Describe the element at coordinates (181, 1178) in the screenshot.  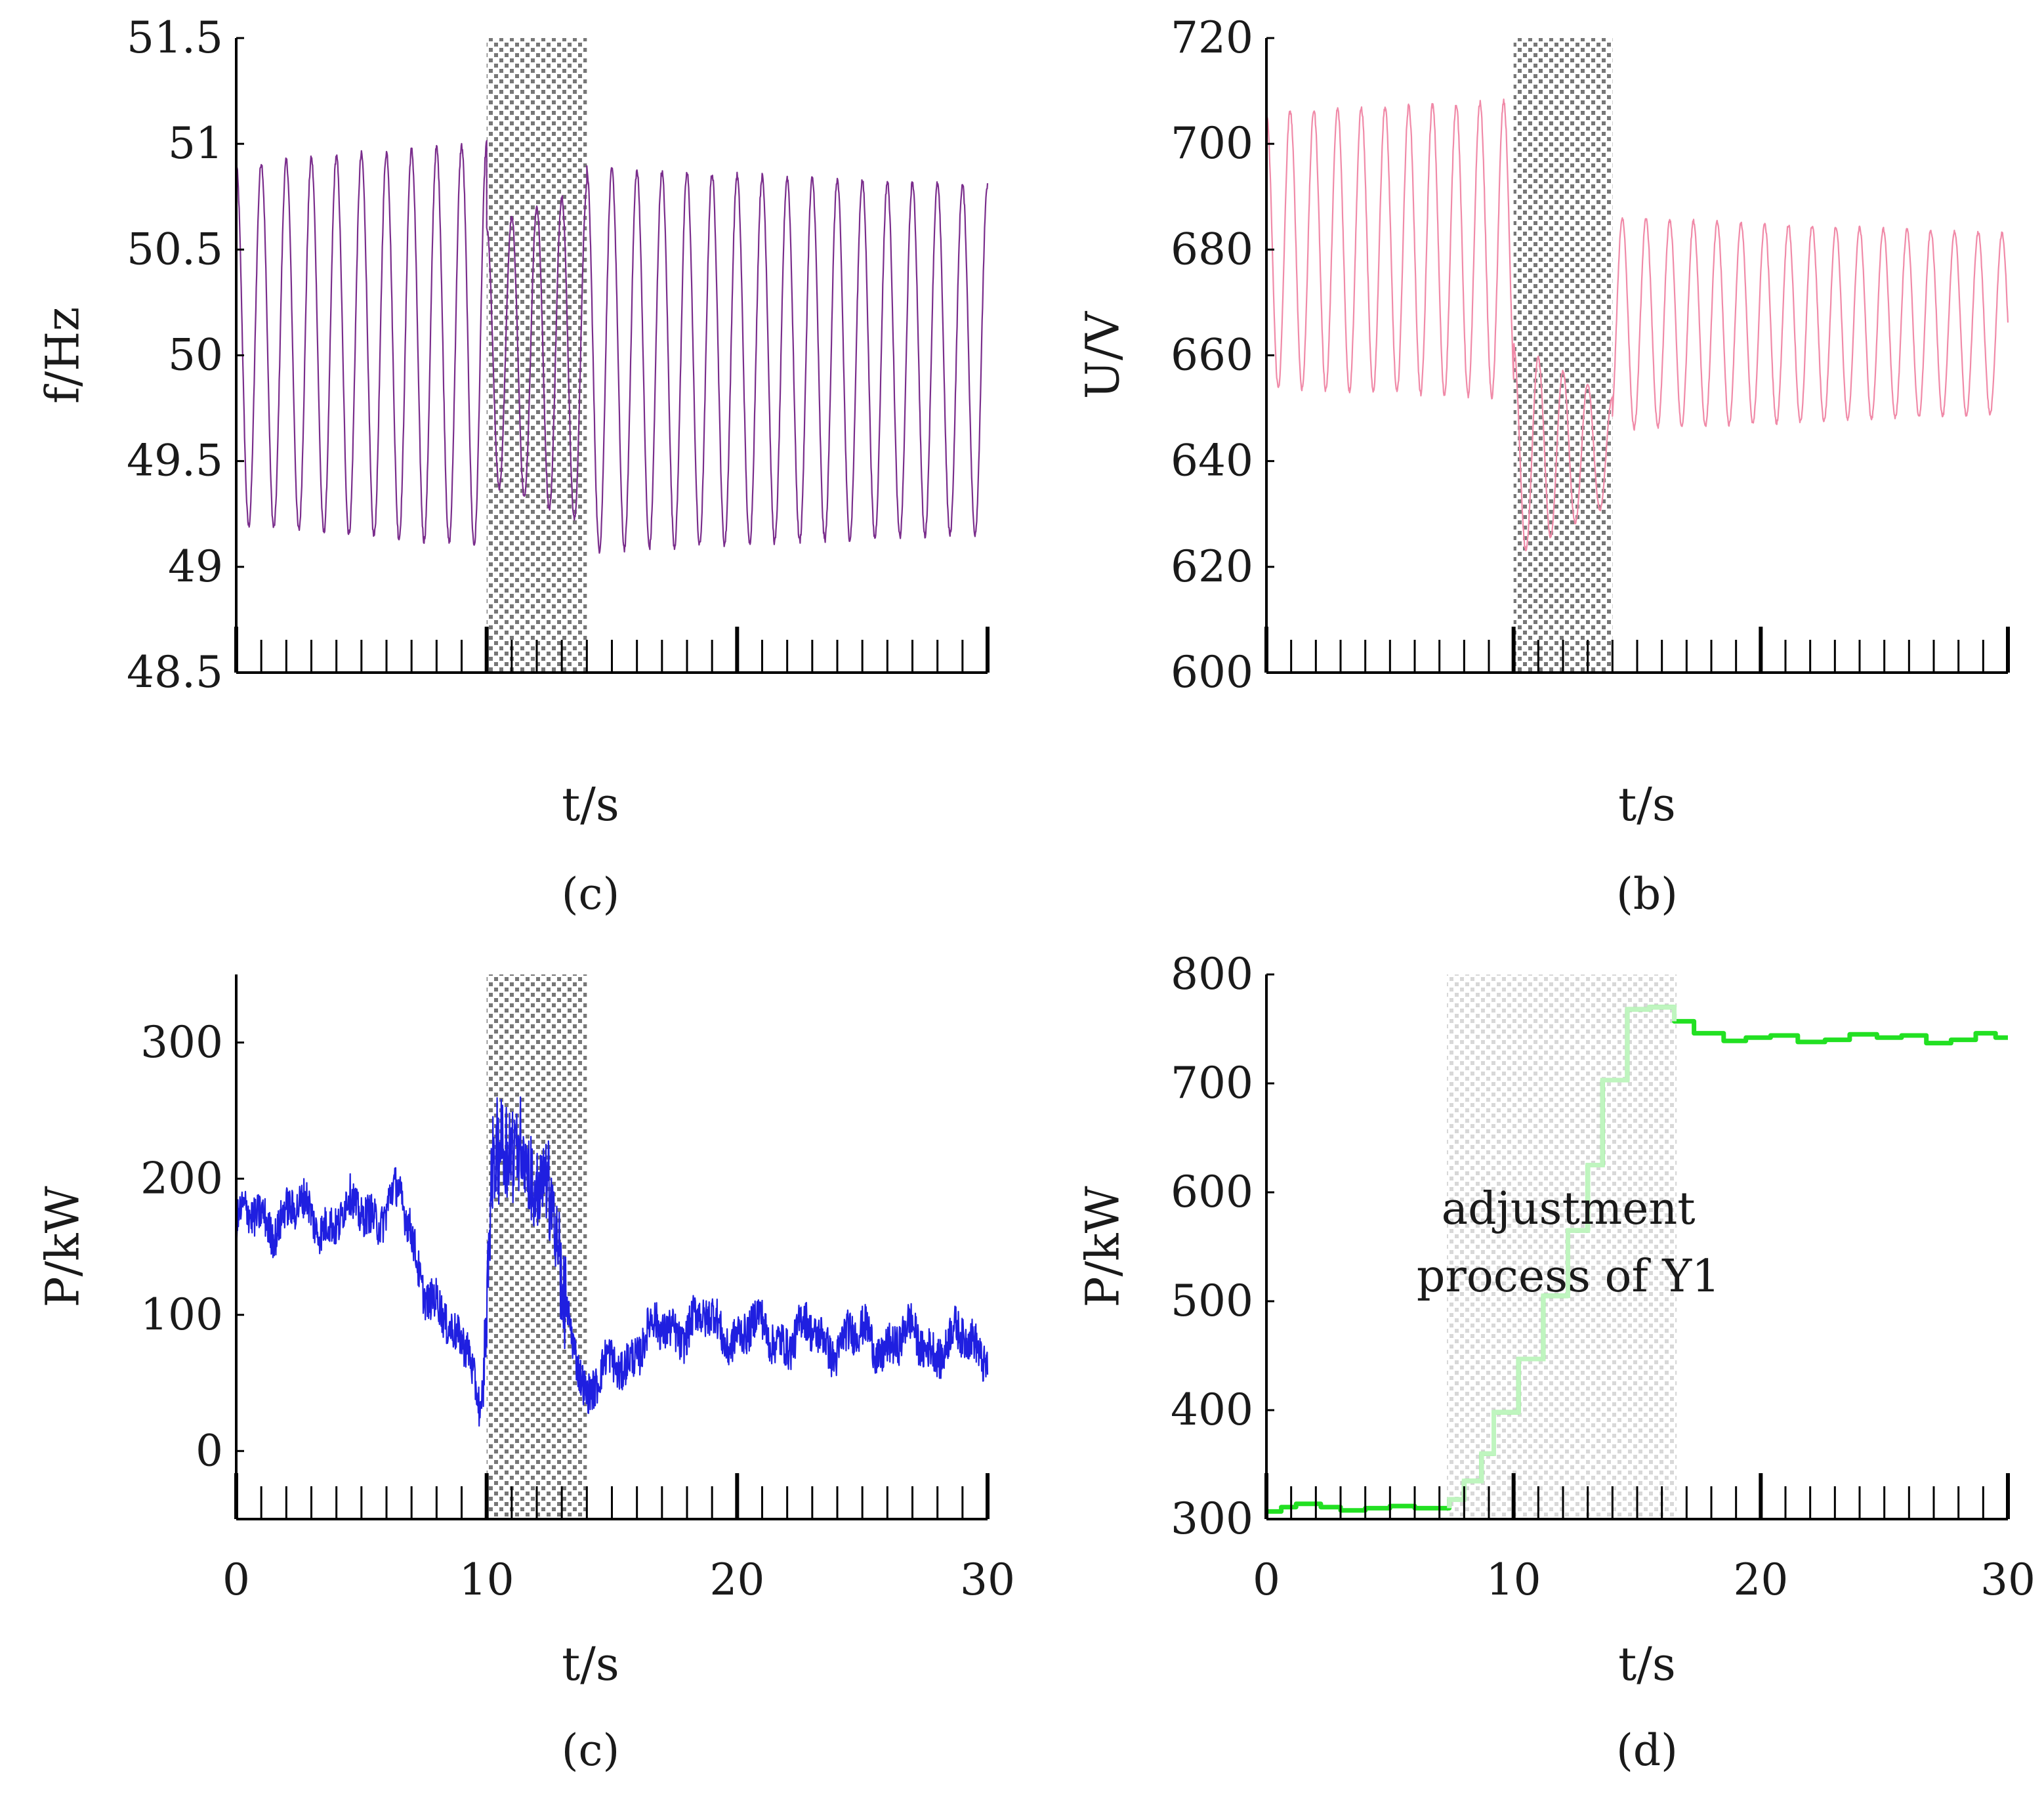
I see `y-tick-label: 200` at that location.